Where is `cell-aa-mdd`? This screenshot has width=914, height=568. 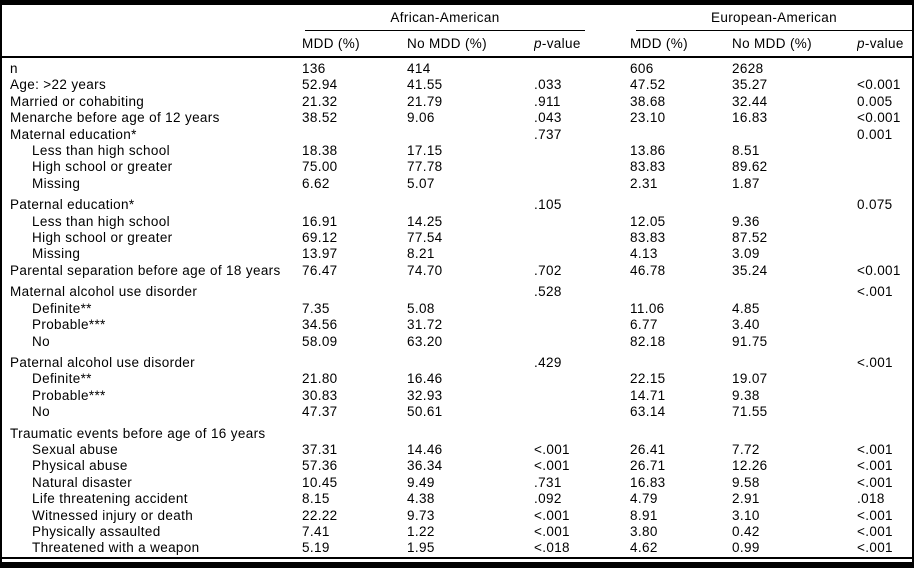
cell-aa-mdd is located at coordinates (354, 135).